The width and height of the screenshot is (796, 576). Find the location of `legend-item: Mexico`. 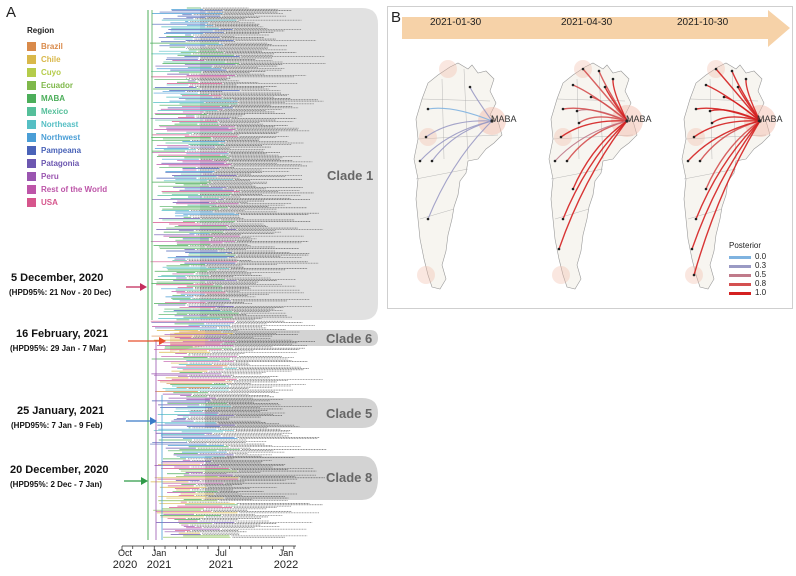

legend-item: Mexico is located at coordinates (47, 111).